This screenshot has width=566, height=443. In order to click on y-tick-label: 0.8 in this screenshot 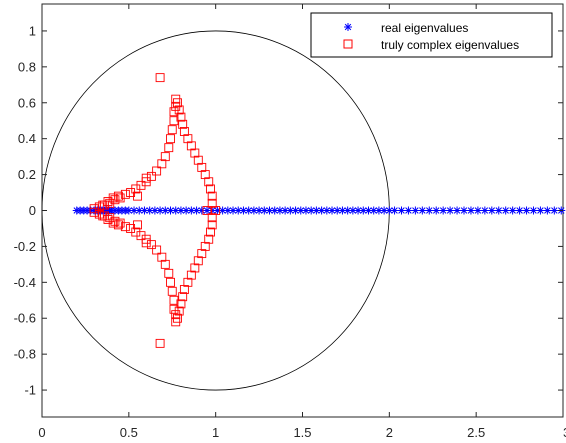, I will do `click(27, 66)`.